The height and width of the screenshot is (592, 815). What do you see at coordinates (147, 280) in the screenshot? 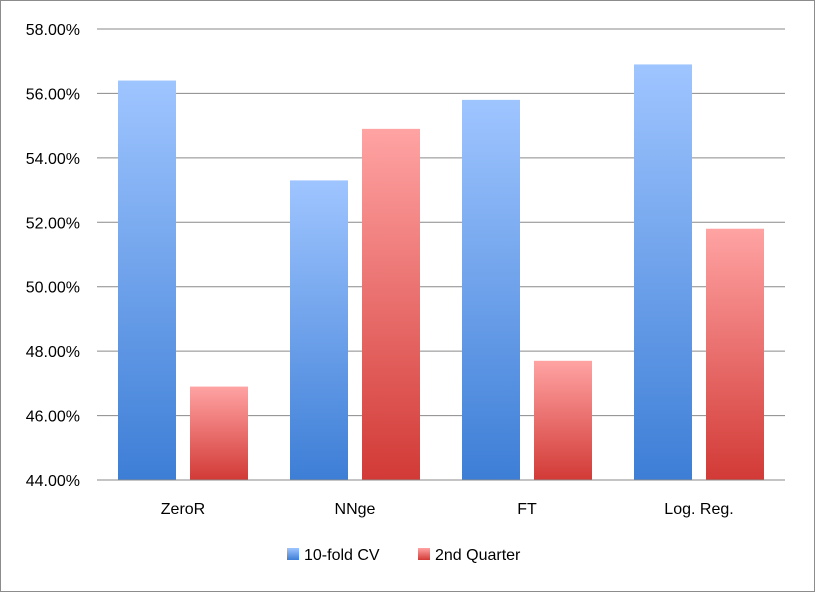
I see `bar-series-1-zeror` at bounding box center [147, 280].